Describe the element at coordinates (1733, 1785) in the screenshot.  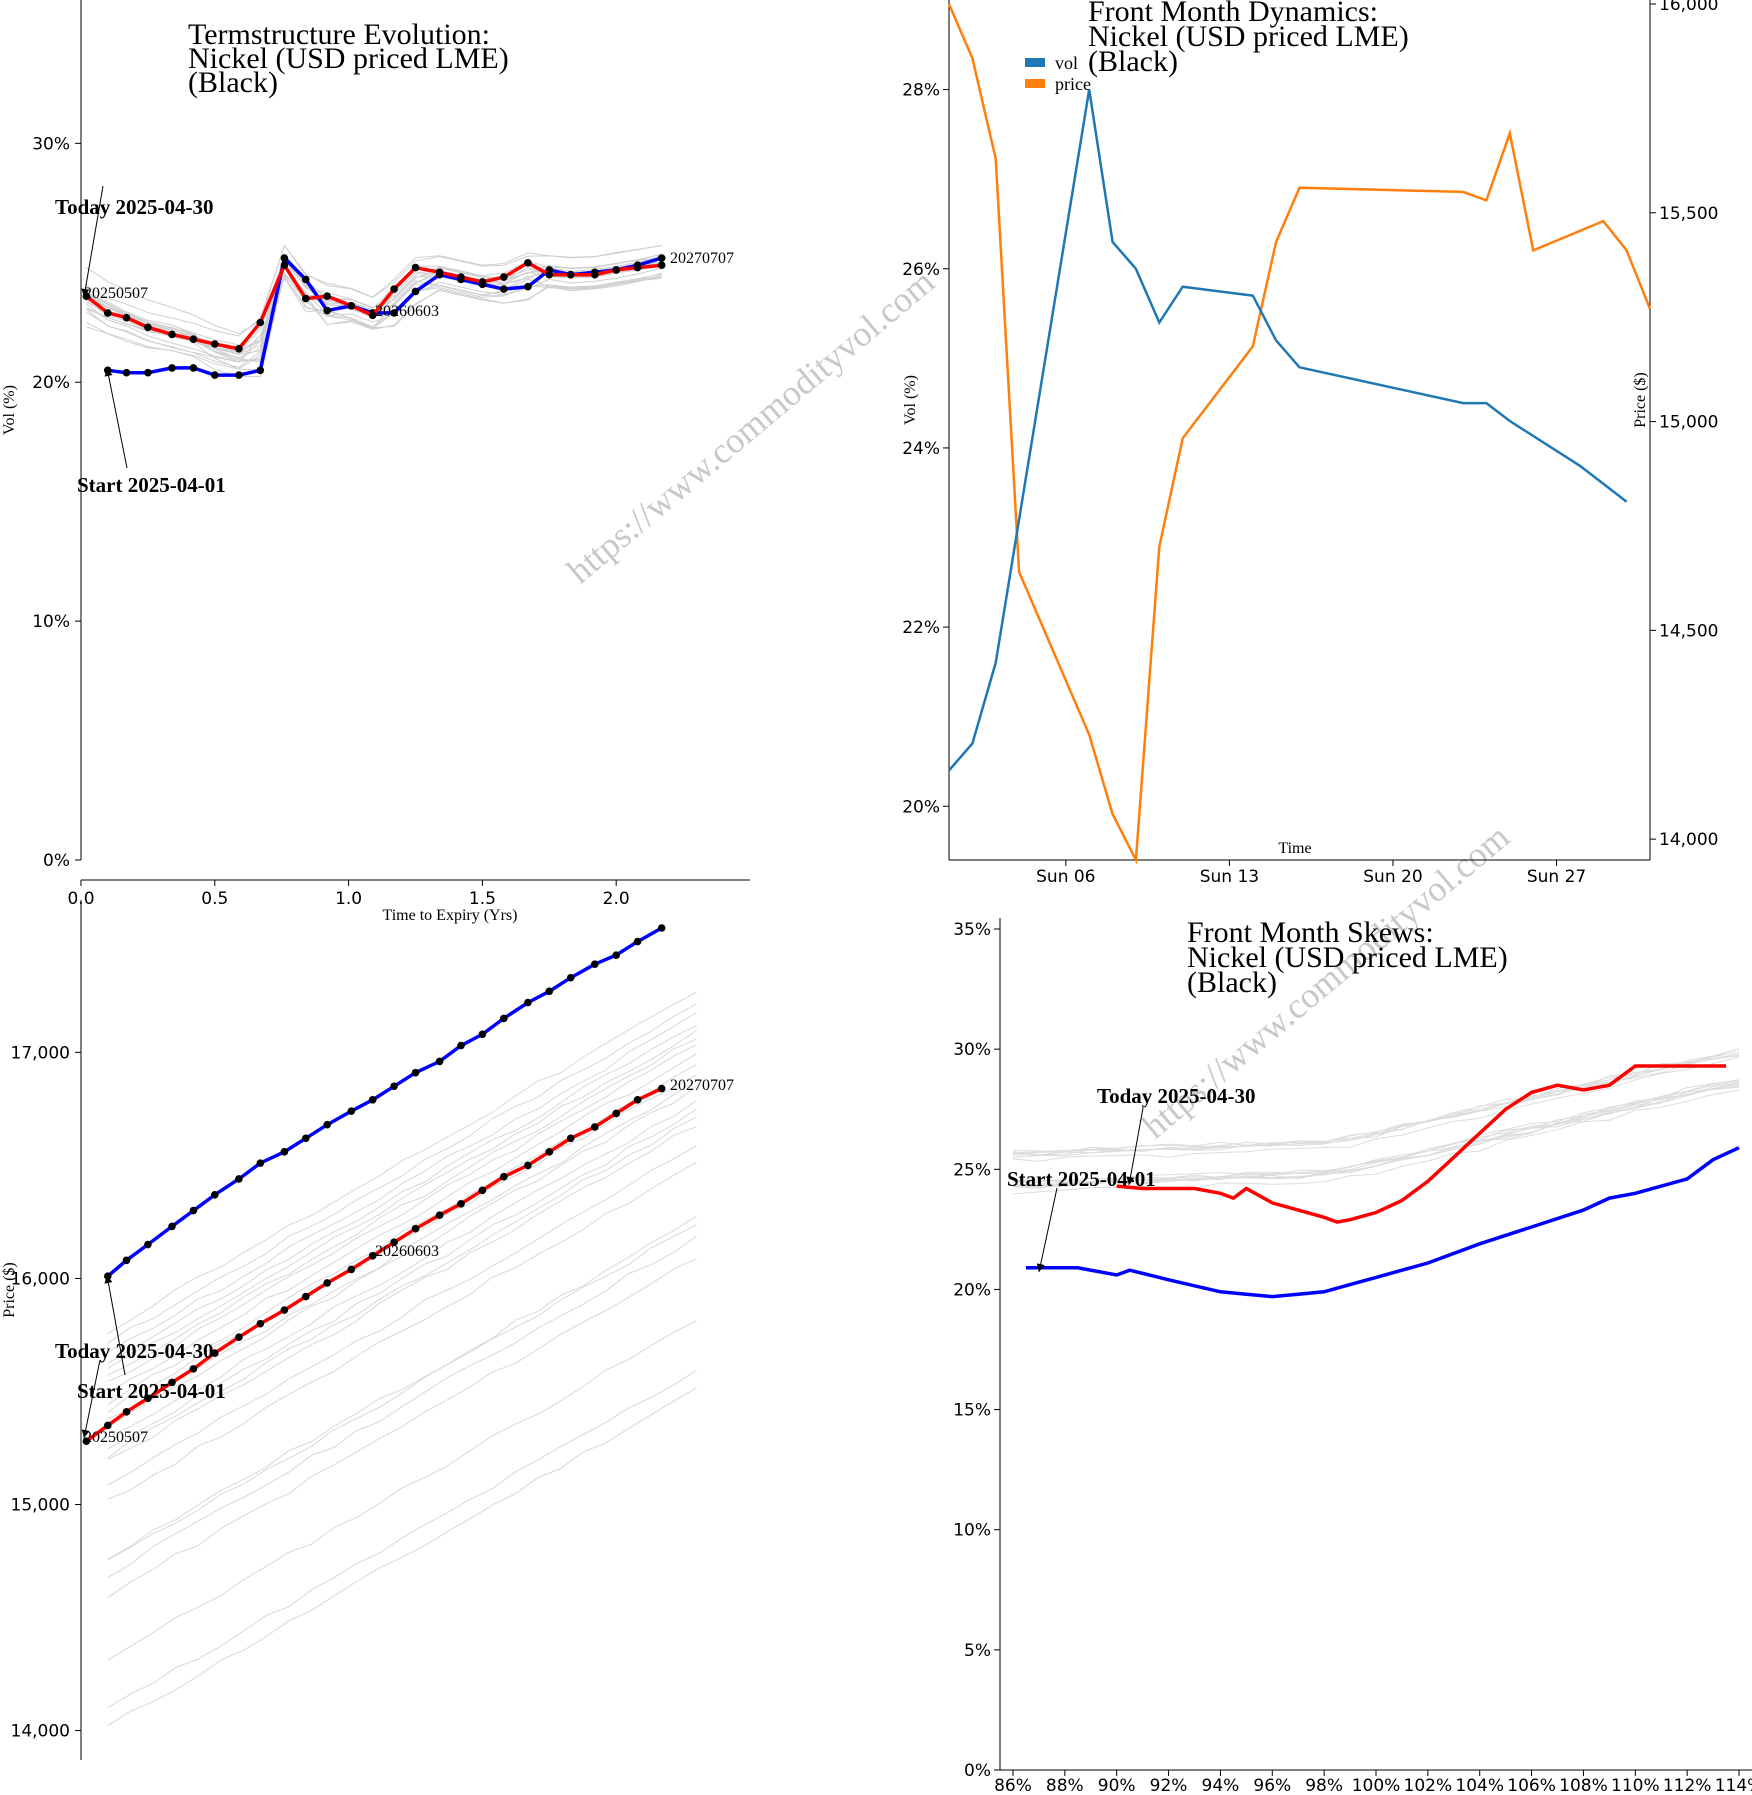
I see `skew-xtick-label: 114%` at that location.